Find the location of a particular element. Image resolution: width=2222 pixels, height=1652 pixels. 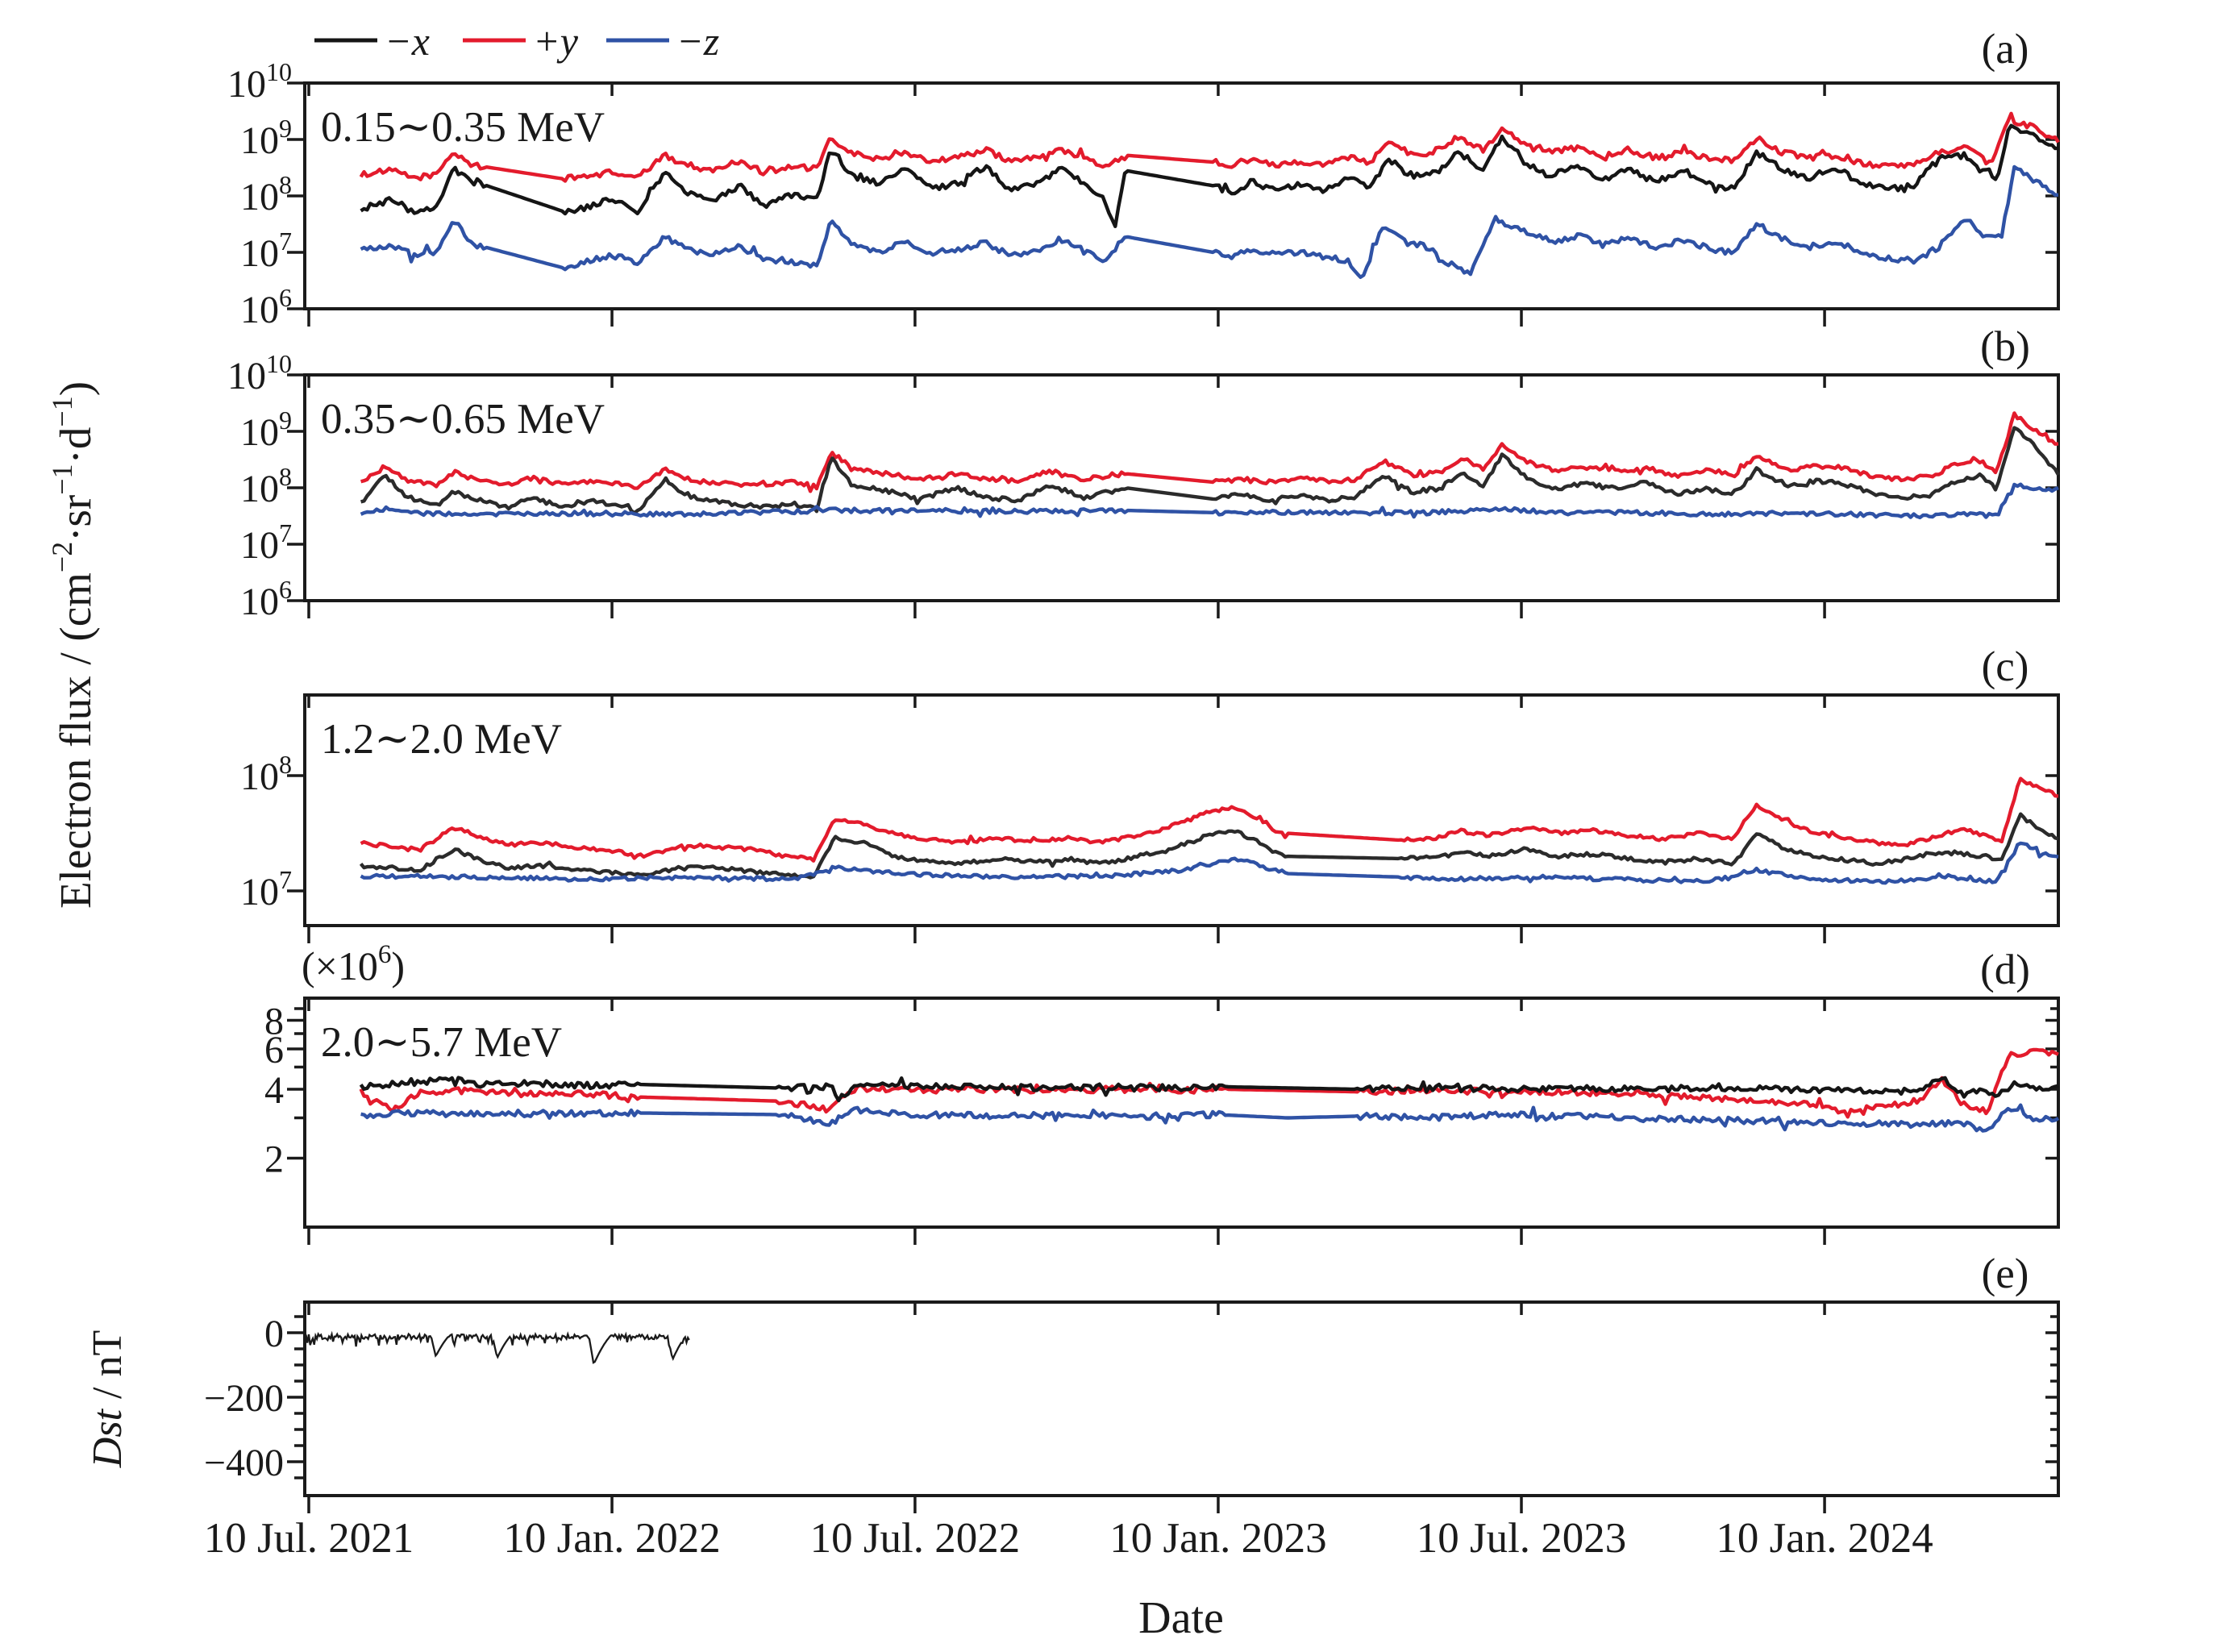

svg-text: Dst / nT is located at coordinates (108, 1399).